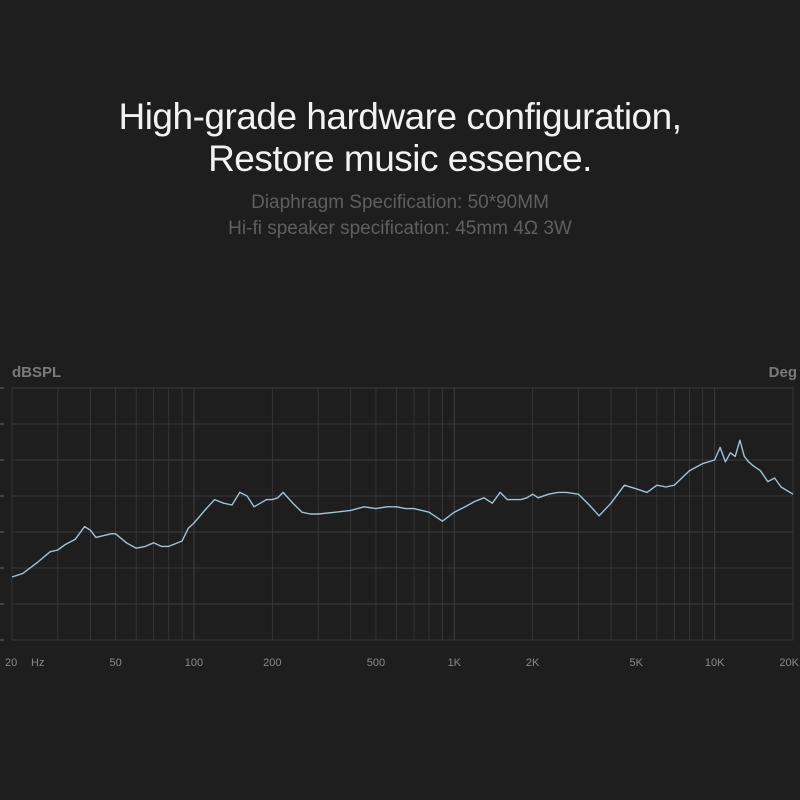  What do you see at coordinates (400, 202) in the screenshot?
I see `diaphragm-spec: Diaphragm Specification: 50*90MM` at bounding box center [400, 202].